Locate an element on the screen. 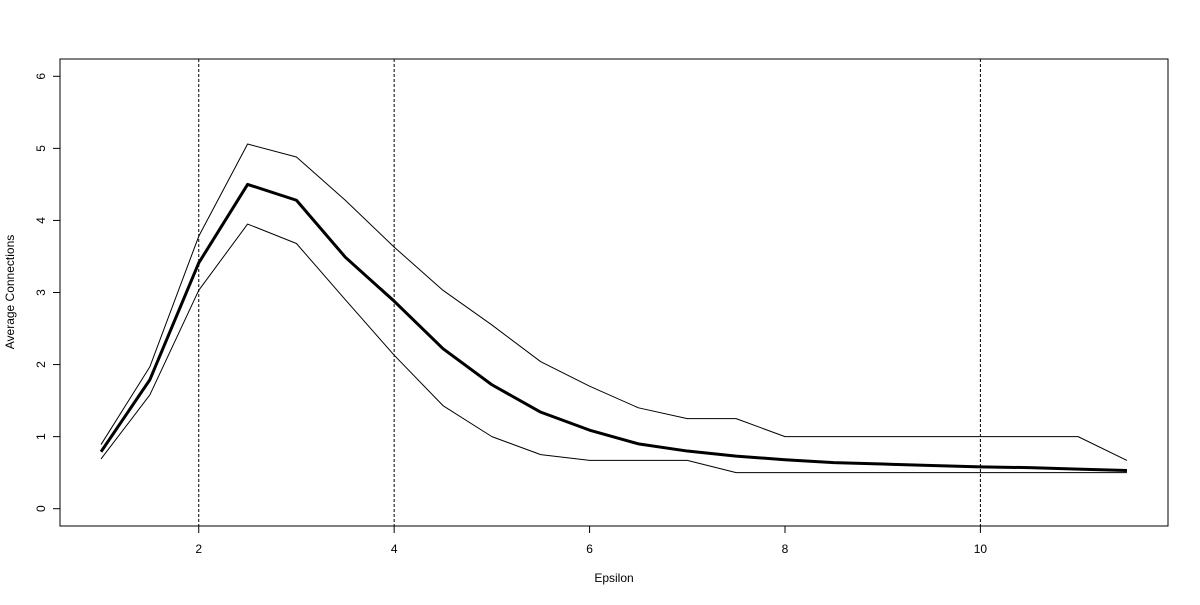 The height and width of the screenshot is (605, 1200). x-tick-label: 6 is located at coordinates (589, 549).